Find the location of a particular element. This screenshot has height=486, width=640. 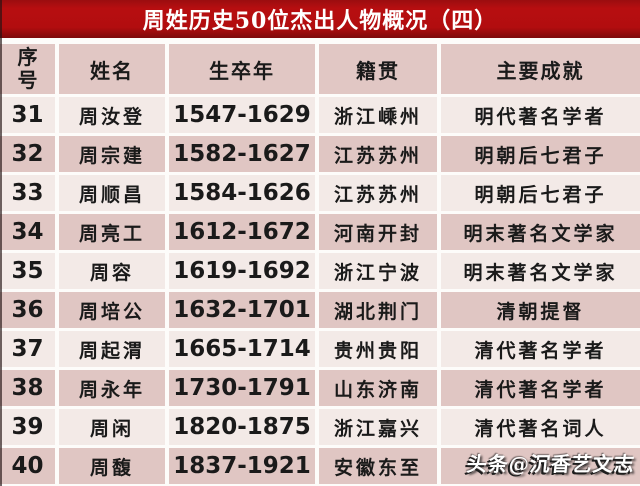

header-cell-number: 序号 is located at coordinates (27, 69).